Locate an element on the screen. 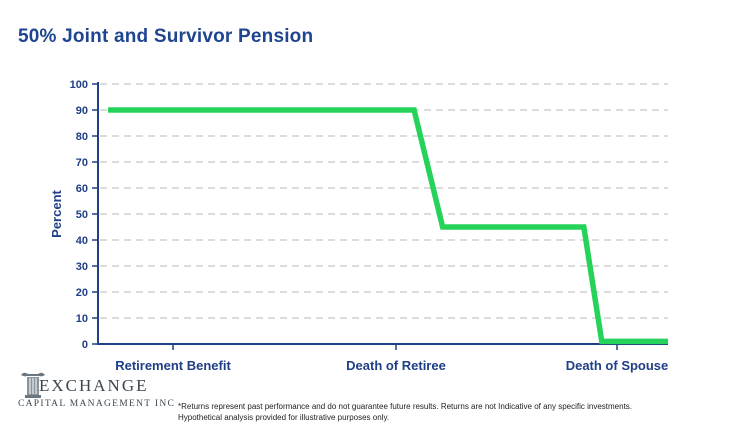  y-tick-label: 90 is located at coordinates (82, 111).